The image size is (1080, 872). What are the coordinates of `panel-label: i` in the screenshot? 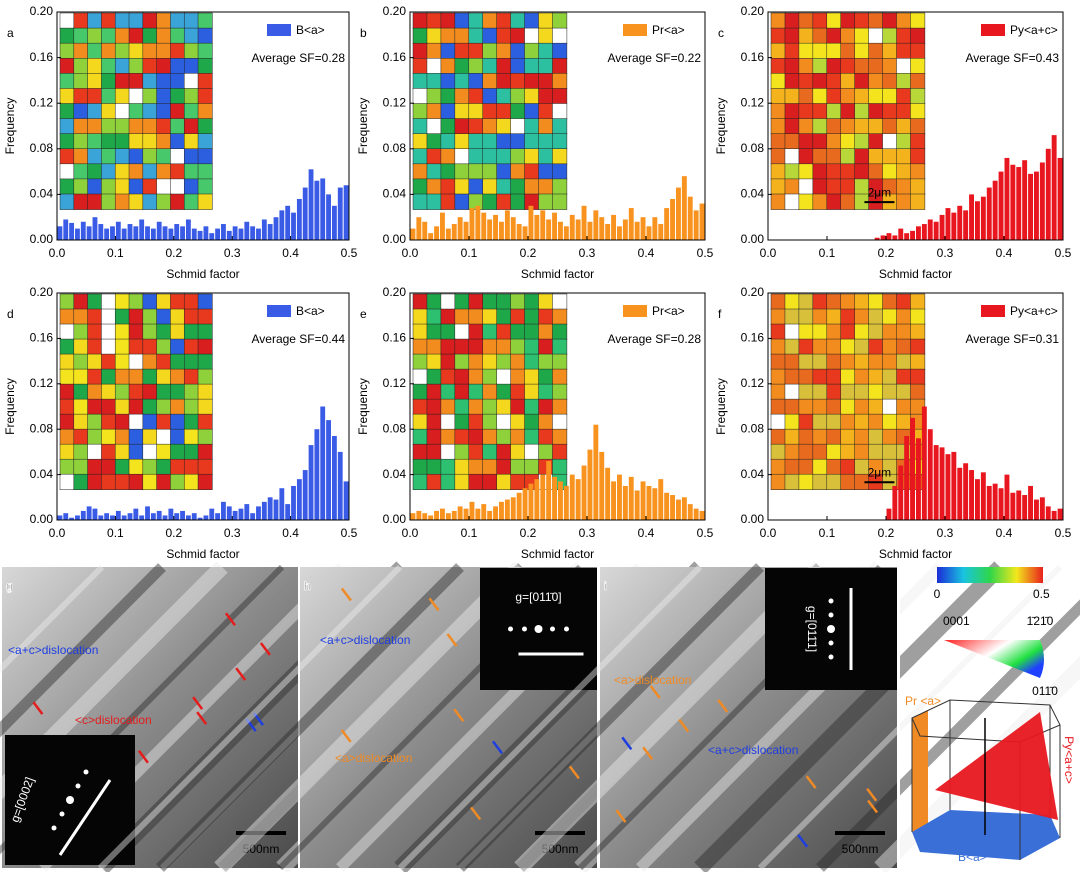 It's located at (605, 586).